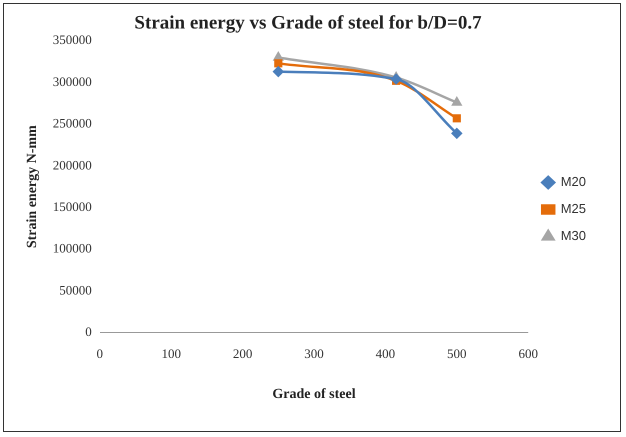 The height and width of the screenshot is (437, 626). What do you see at coordinates (386, 353) in the screenshot?
I see `x-tick-label: 400` at bounding box center [386, 353].